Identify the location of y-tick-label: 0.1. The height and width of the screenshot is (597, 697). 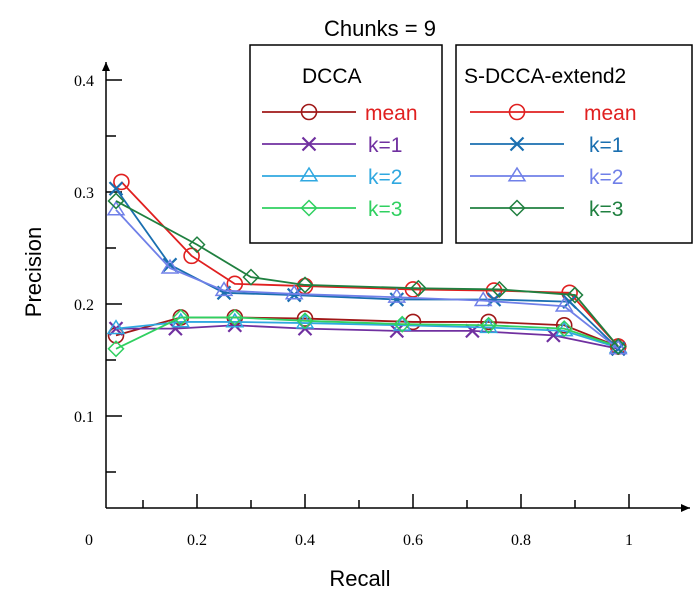
(84, 417).